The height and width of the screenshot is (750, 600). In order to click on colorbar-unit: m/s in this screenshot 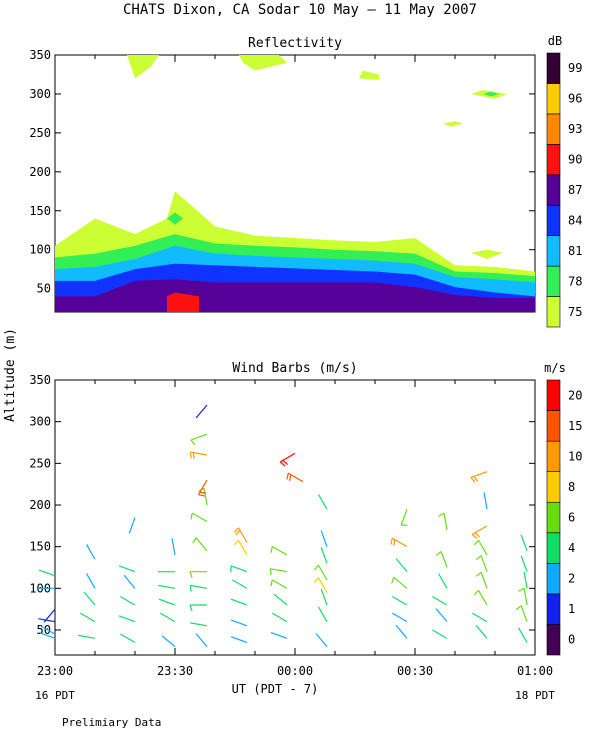, I will do `click(555, 368)`.